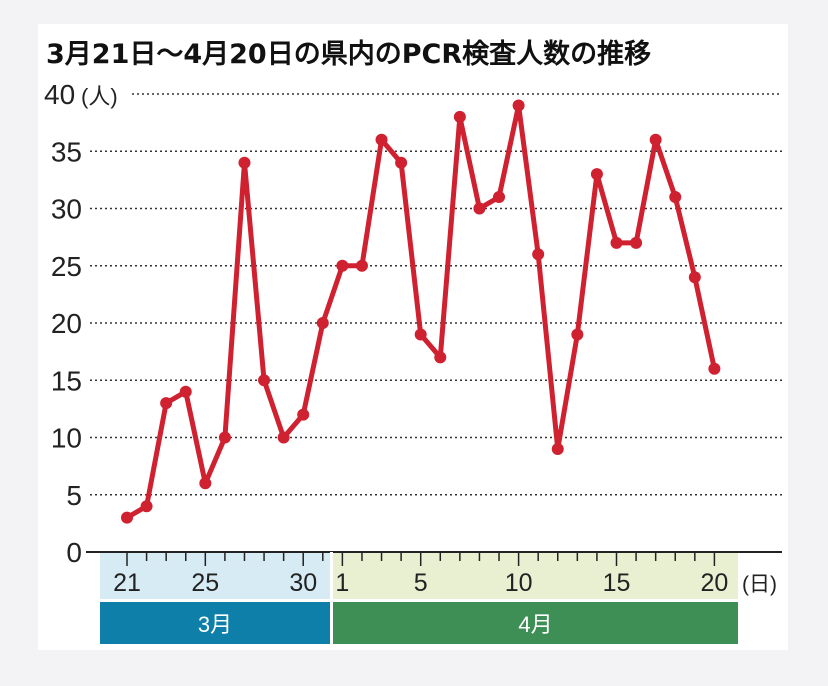 The width and height of the screenshot is (828, 686). I want to click on x-unit-label: (日), so click(759, 584).